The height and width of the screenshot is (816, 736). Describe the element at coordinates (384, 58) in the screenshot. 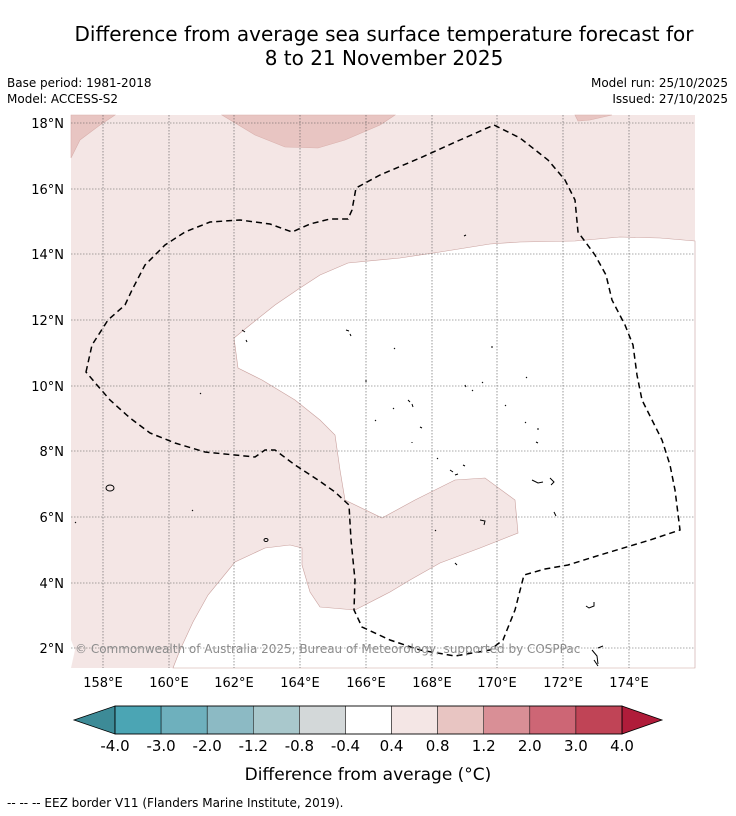

I see `title-line-2: 8 to 21 November 2025` at that location.